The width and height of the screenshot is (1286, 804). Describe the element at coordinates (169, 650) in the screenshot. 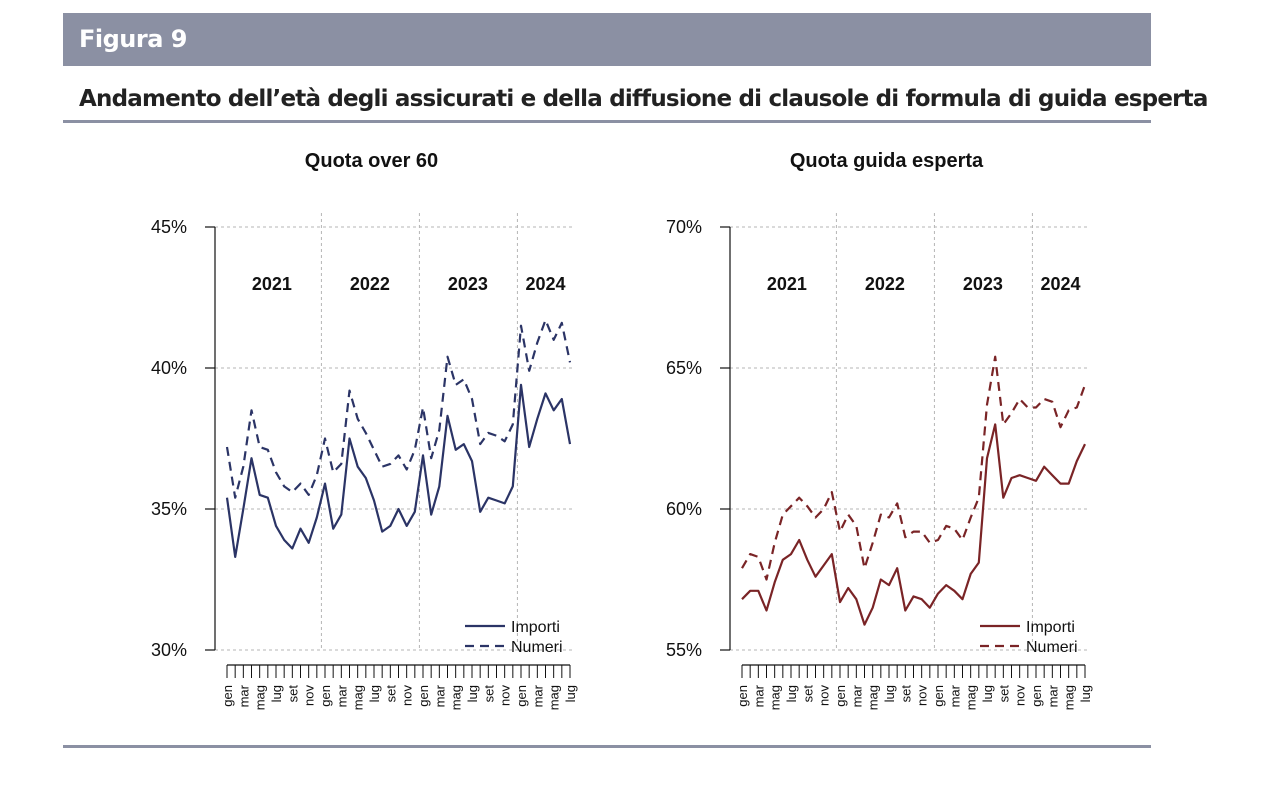

I see `y-tick-label: 30%` at that location.